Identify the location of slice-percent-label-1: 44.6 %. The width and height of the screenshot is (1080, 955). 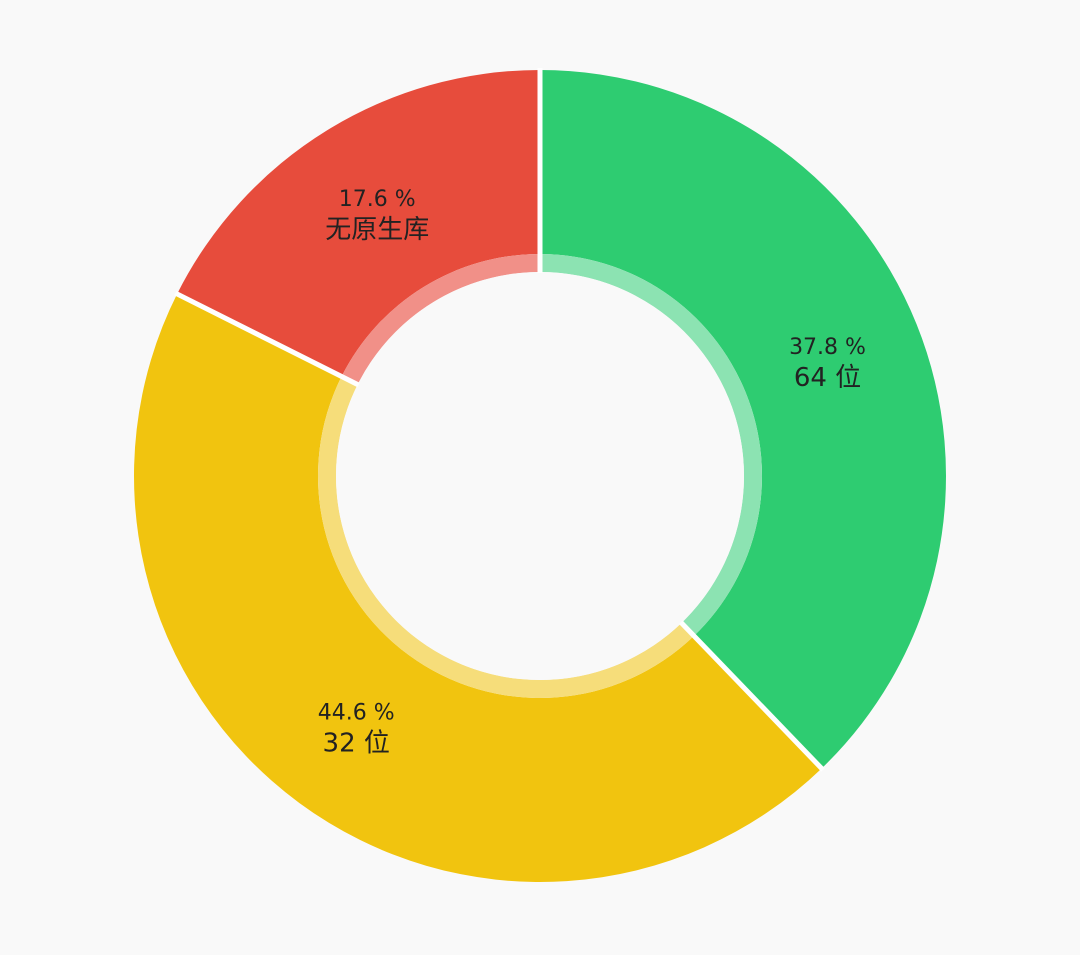
(356, 713).